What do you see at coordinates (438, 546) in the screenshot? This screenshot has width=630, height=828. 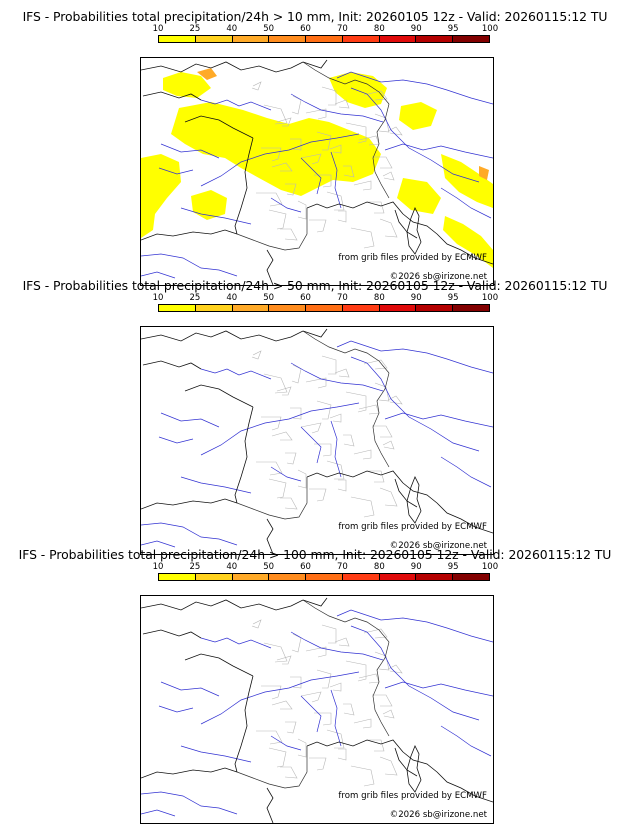 I see `copyright-credit: ©2026 sb@irizone.net` at bounding box center [438, 546].